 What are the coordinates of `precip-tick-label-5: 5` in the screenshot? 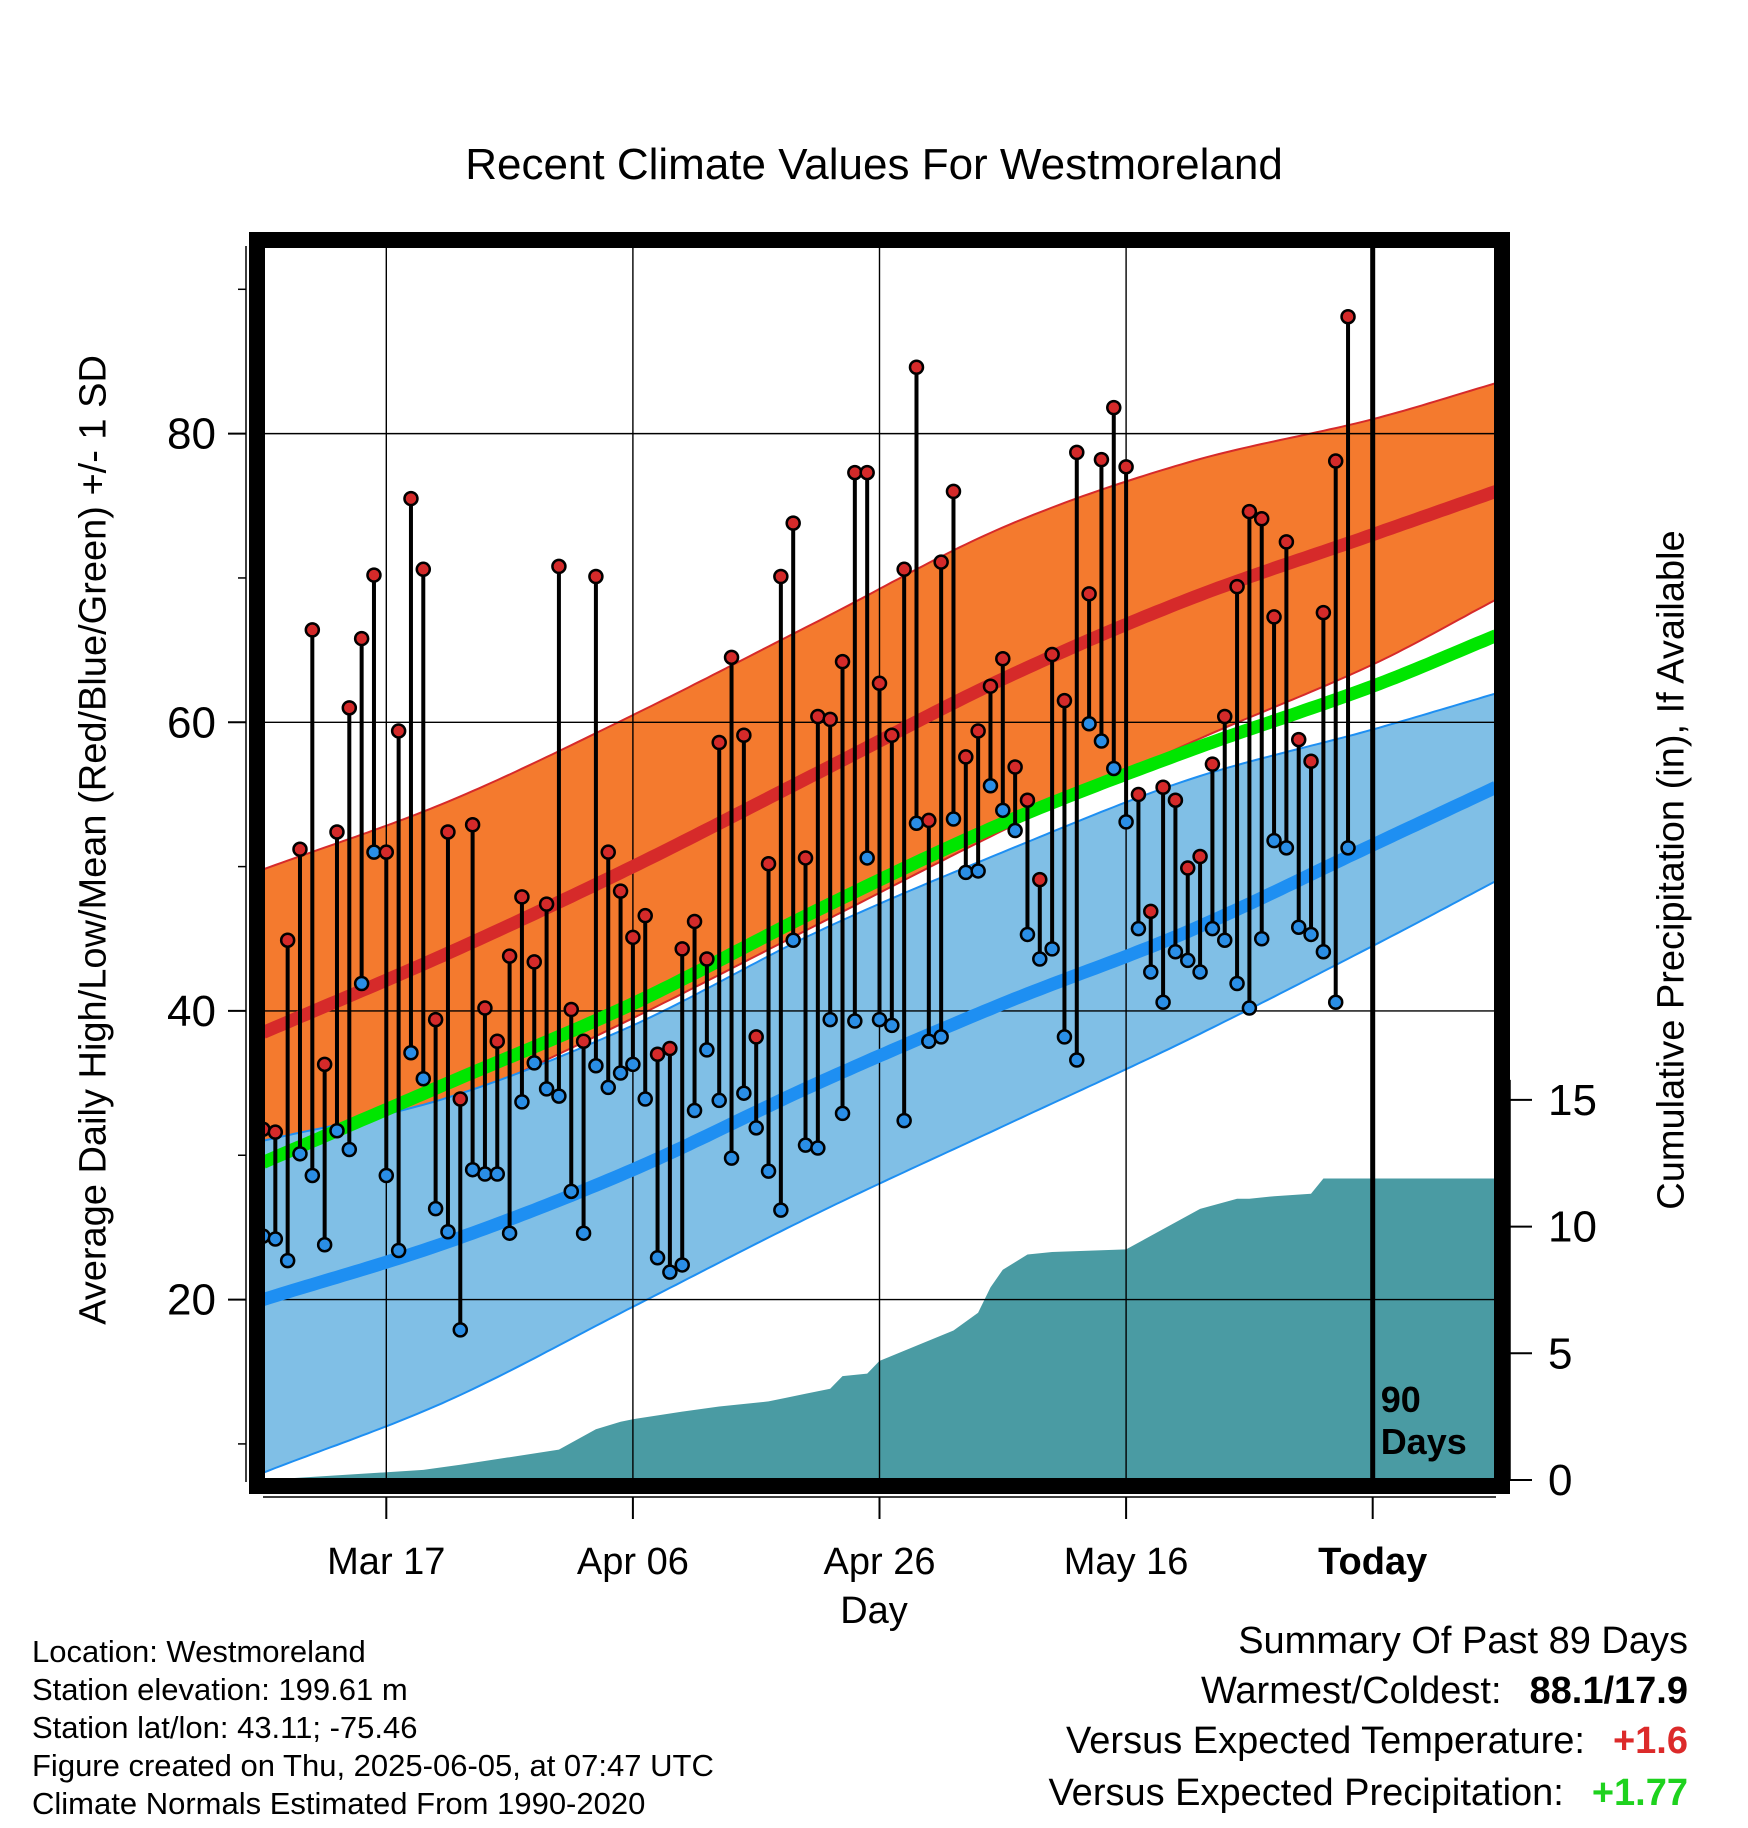 It's located at (1560, 1353).